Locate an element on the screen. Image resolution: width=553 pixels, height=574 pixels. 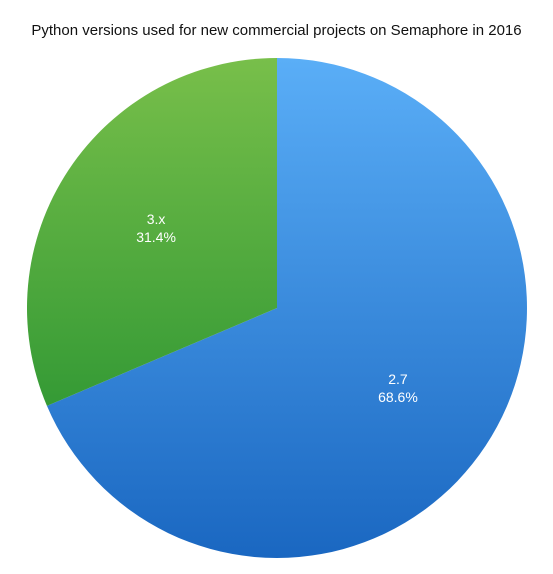
slice-label-3-x: 3.x is located at coordinates (156, 219).